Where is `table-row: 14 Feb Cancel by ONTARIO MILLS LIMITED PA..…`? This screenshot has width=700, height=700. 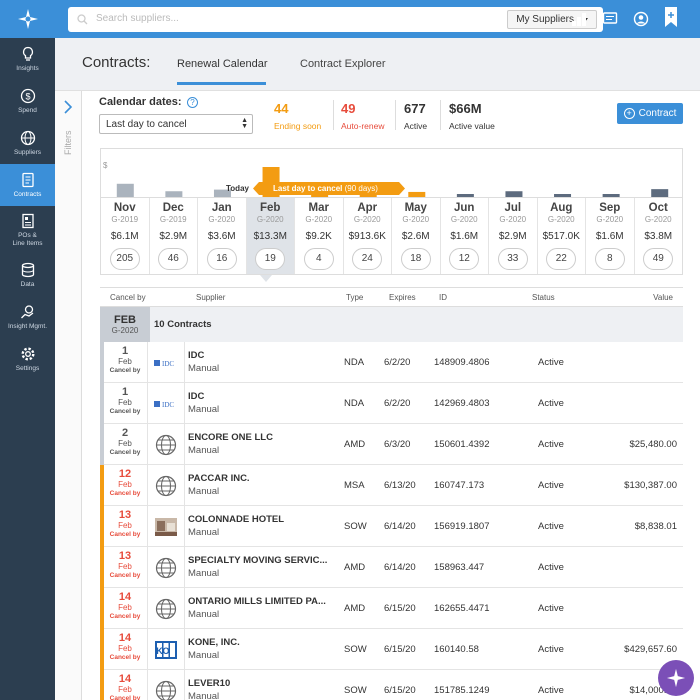
table-row: 14 Feb Cancel by ONTARIO MILLS LIMITED PA..… is located at coordinates (391, 608).